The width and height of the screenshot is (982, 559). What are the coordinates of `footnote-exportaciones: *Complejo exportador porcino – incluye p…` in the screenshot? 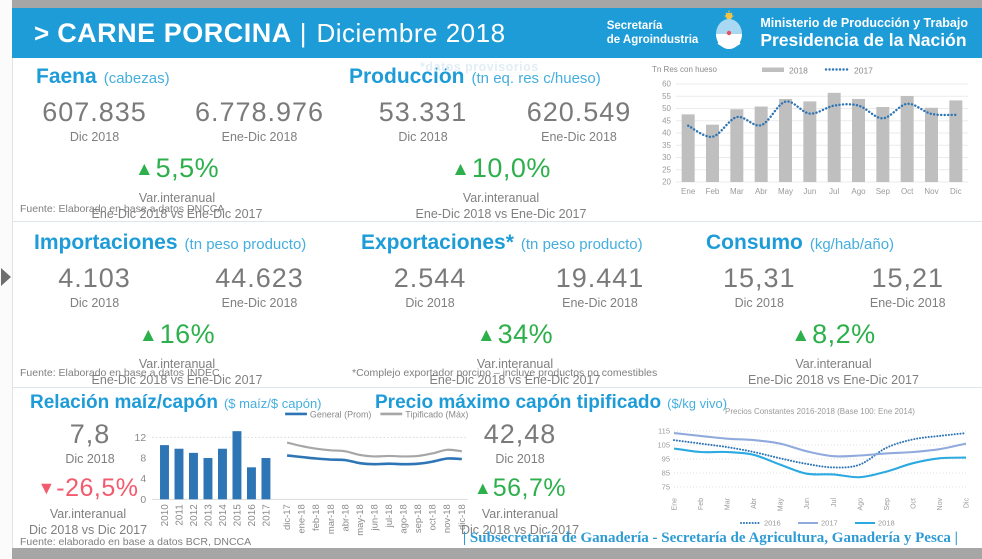 It's located at (505, 373).